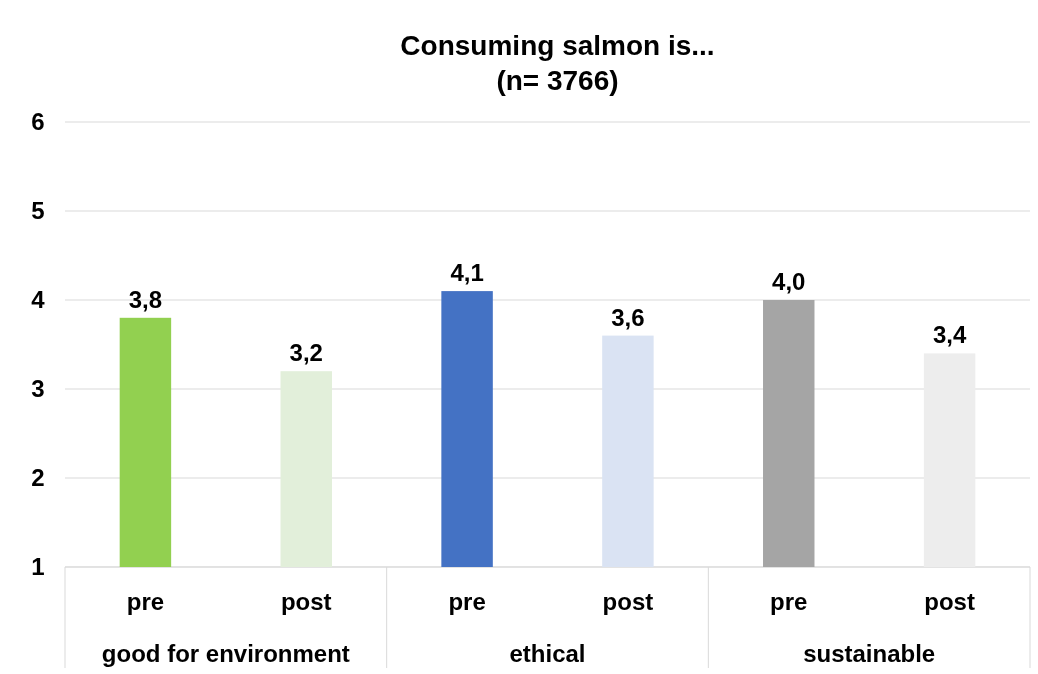  What do you see at coordinates (467, 273) in the screenshot?
I see `data-label: 4,1` at bounding box center [467, 273].